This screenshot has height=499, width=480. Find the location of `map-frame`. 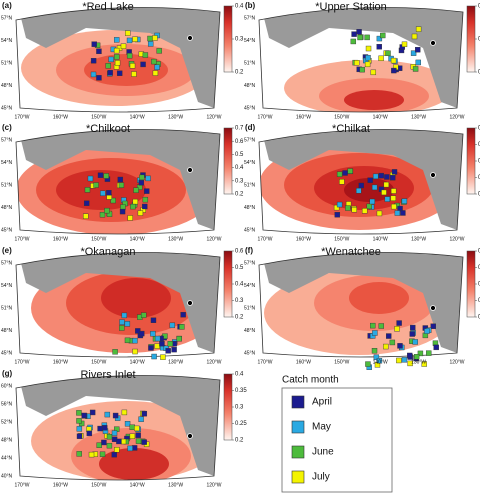

map-frame is located at coordinates (118, 305).